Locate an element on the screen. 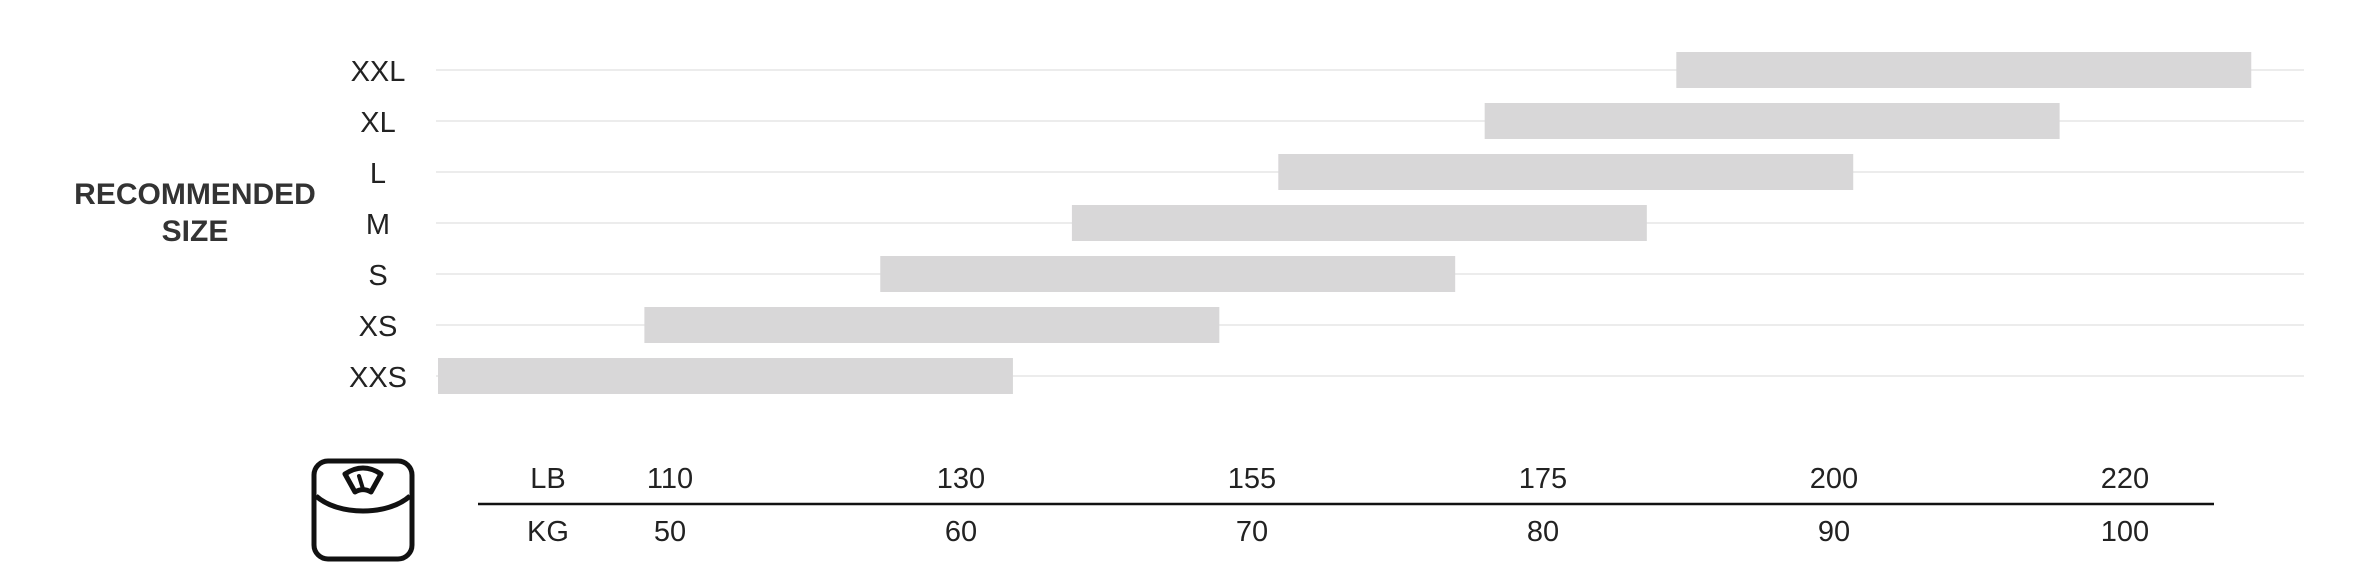 This screenshot has height=579, width=2360. tick-label-kg: 50 is located at coordinates (670, 532).